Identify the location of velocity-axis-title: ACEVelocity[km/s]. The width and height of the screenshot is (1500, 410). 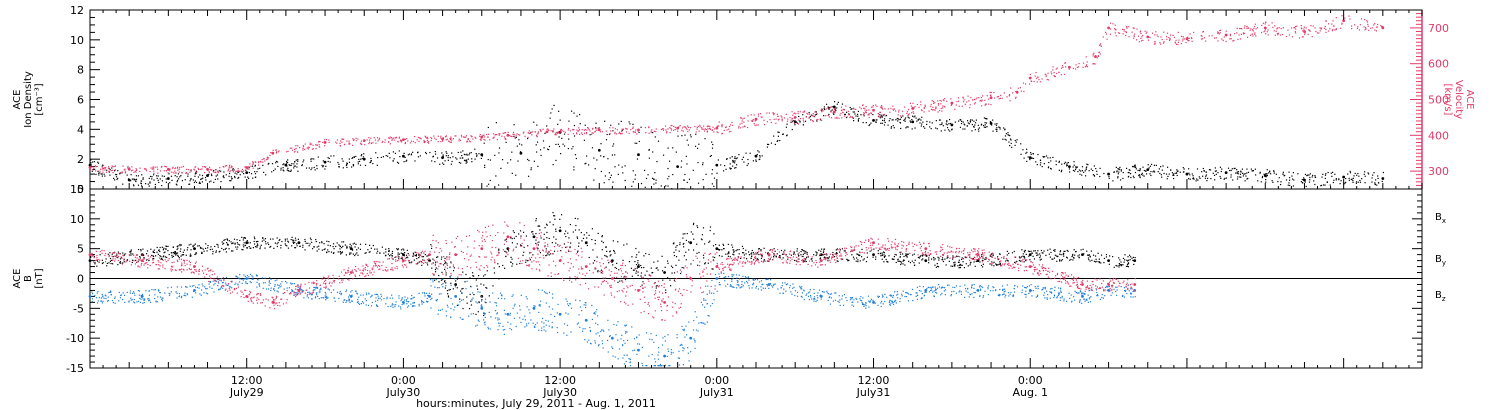
(1458, 99).